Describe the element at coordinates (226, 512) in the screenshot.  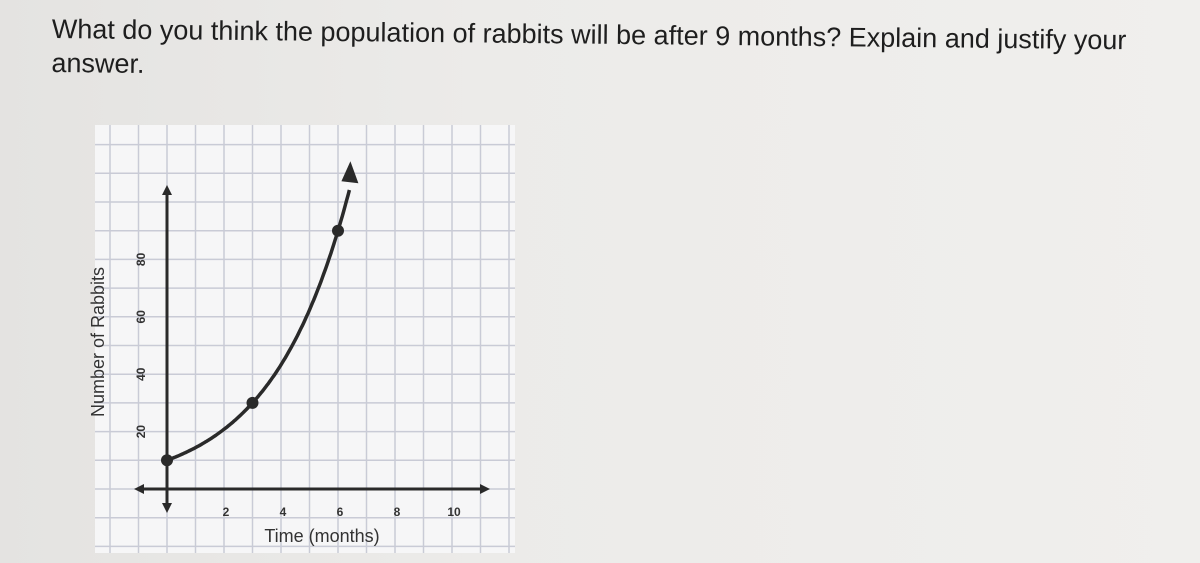
I see `x-tick-label: 2` at that location.